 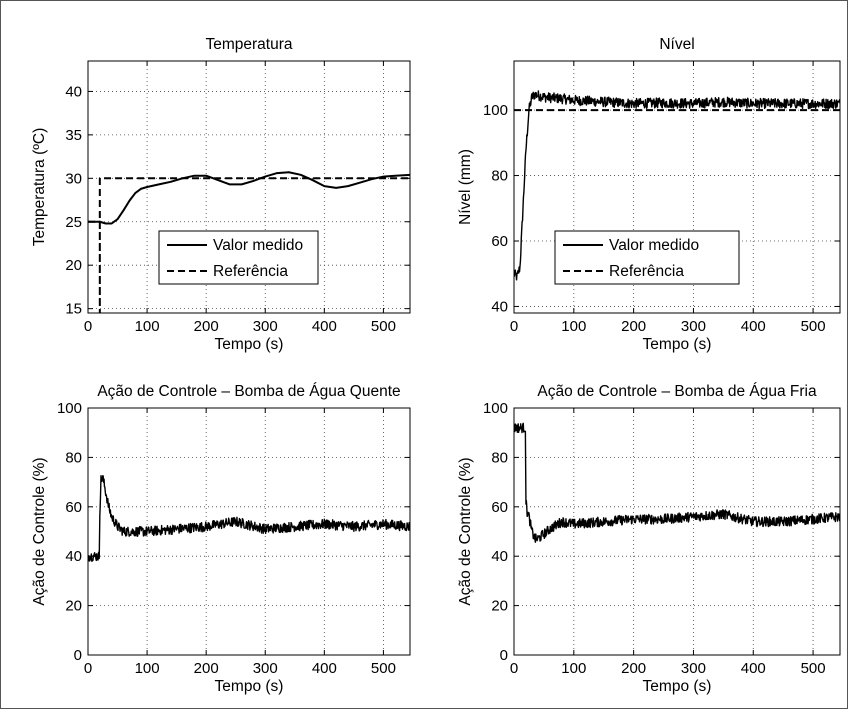 I want to click on y-axis-label: Nível (mm), so click(x=465, y=187).